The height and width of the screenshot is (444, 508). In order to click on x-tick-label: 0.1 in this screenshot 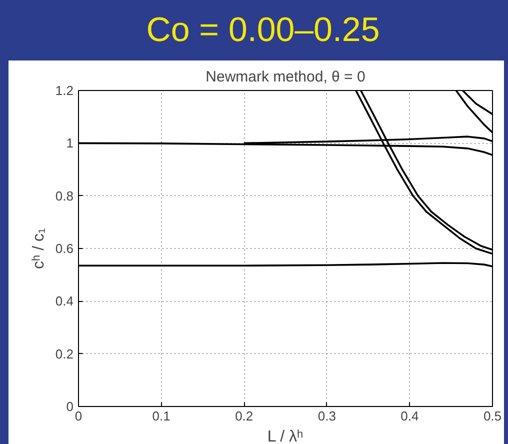, I will do `click(161, 416)`.